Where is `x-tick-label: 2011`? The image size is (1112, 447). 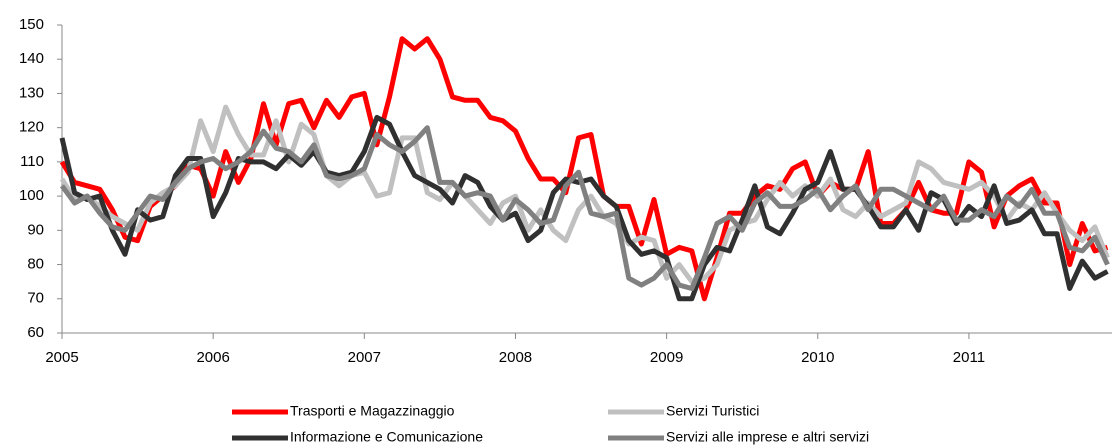 x-tick-label: 2011 is located at coordinates (969, 357).